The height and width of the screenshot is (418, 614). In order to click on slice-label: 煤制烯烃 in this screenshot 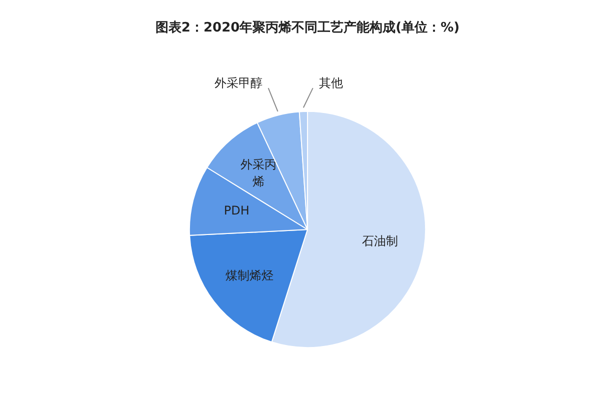, I will do `click(250, 275)`.